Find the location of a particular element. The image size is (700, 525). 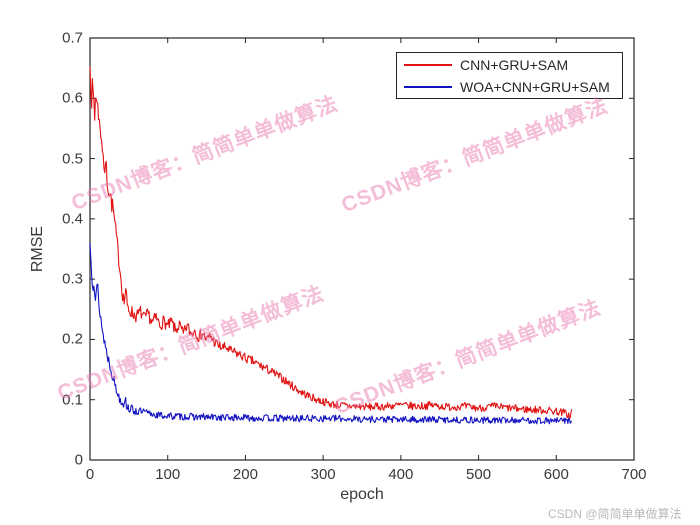

legend-line-sample-blue is located at coordinates (428, 86).